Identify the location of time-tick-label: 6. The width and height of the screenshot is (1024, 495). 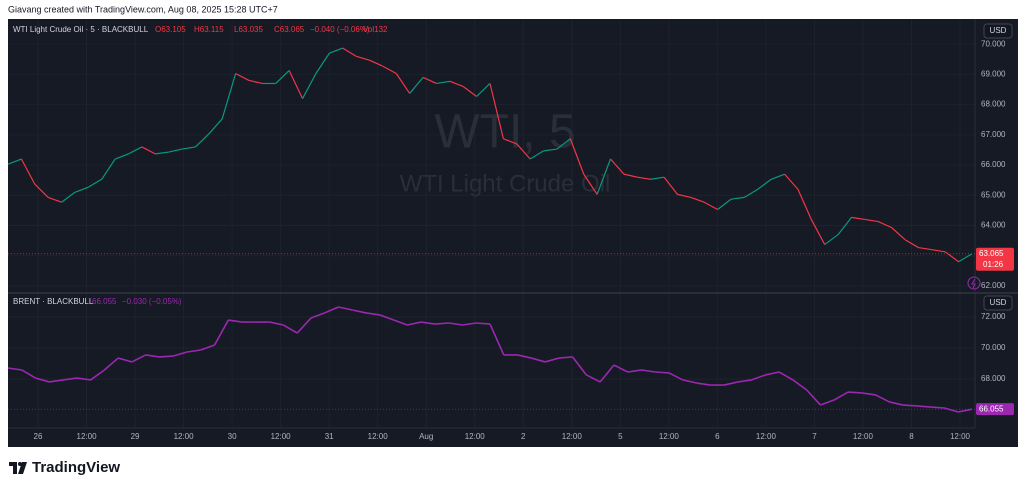
(717, 436).